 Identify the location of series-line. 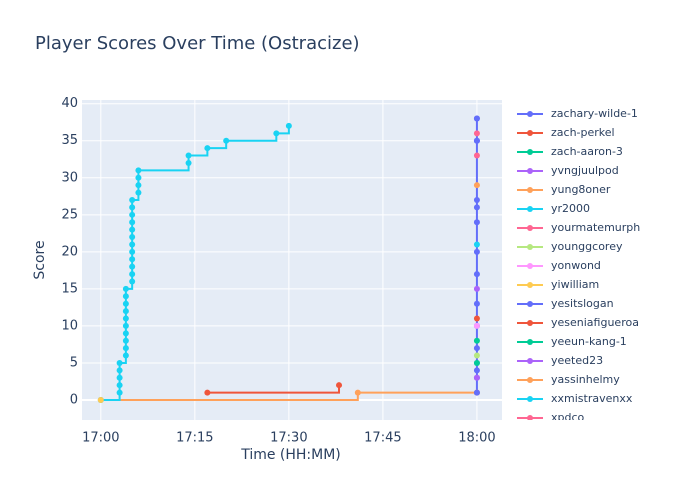
(288, 396).